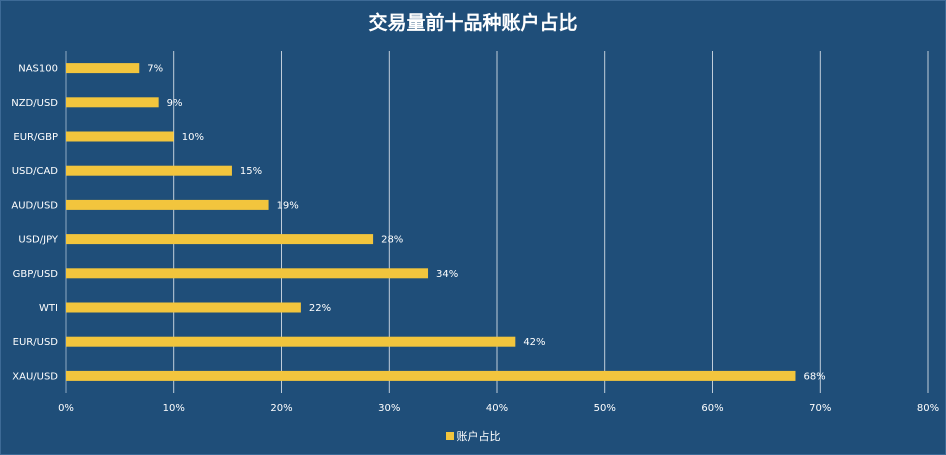 The height and width of the screenshot is (455, 946). Describe the element at coordinates (447, 274) in the screenshot. I see `data-label: 34%` at that location.